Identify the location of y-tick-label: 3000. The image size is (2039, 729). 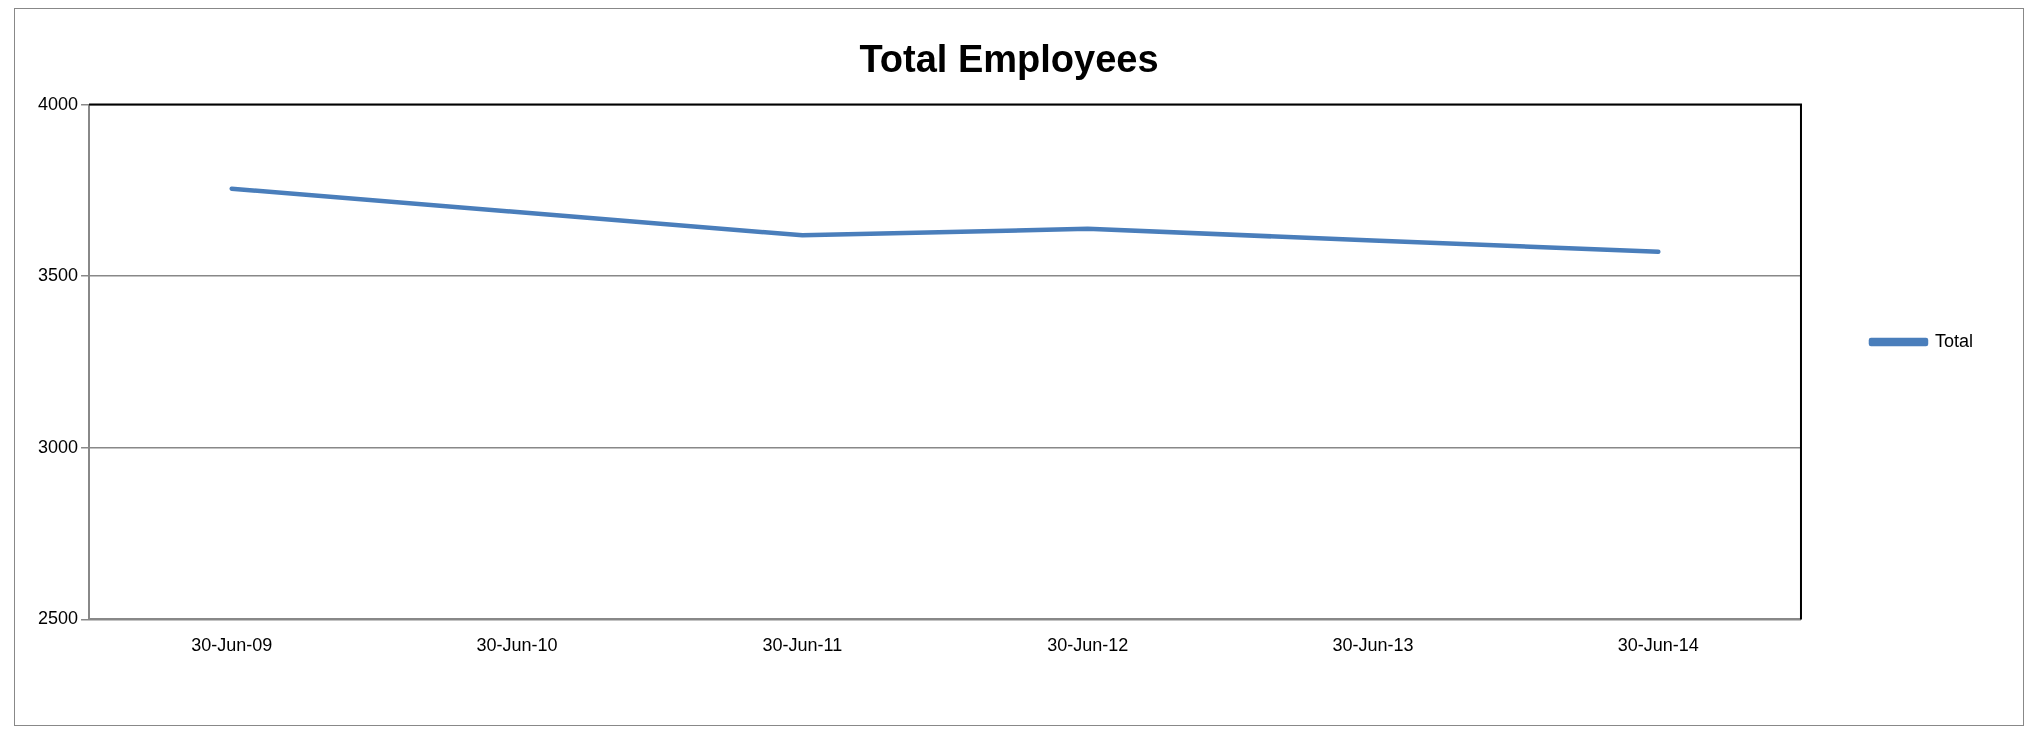
(58, 446).